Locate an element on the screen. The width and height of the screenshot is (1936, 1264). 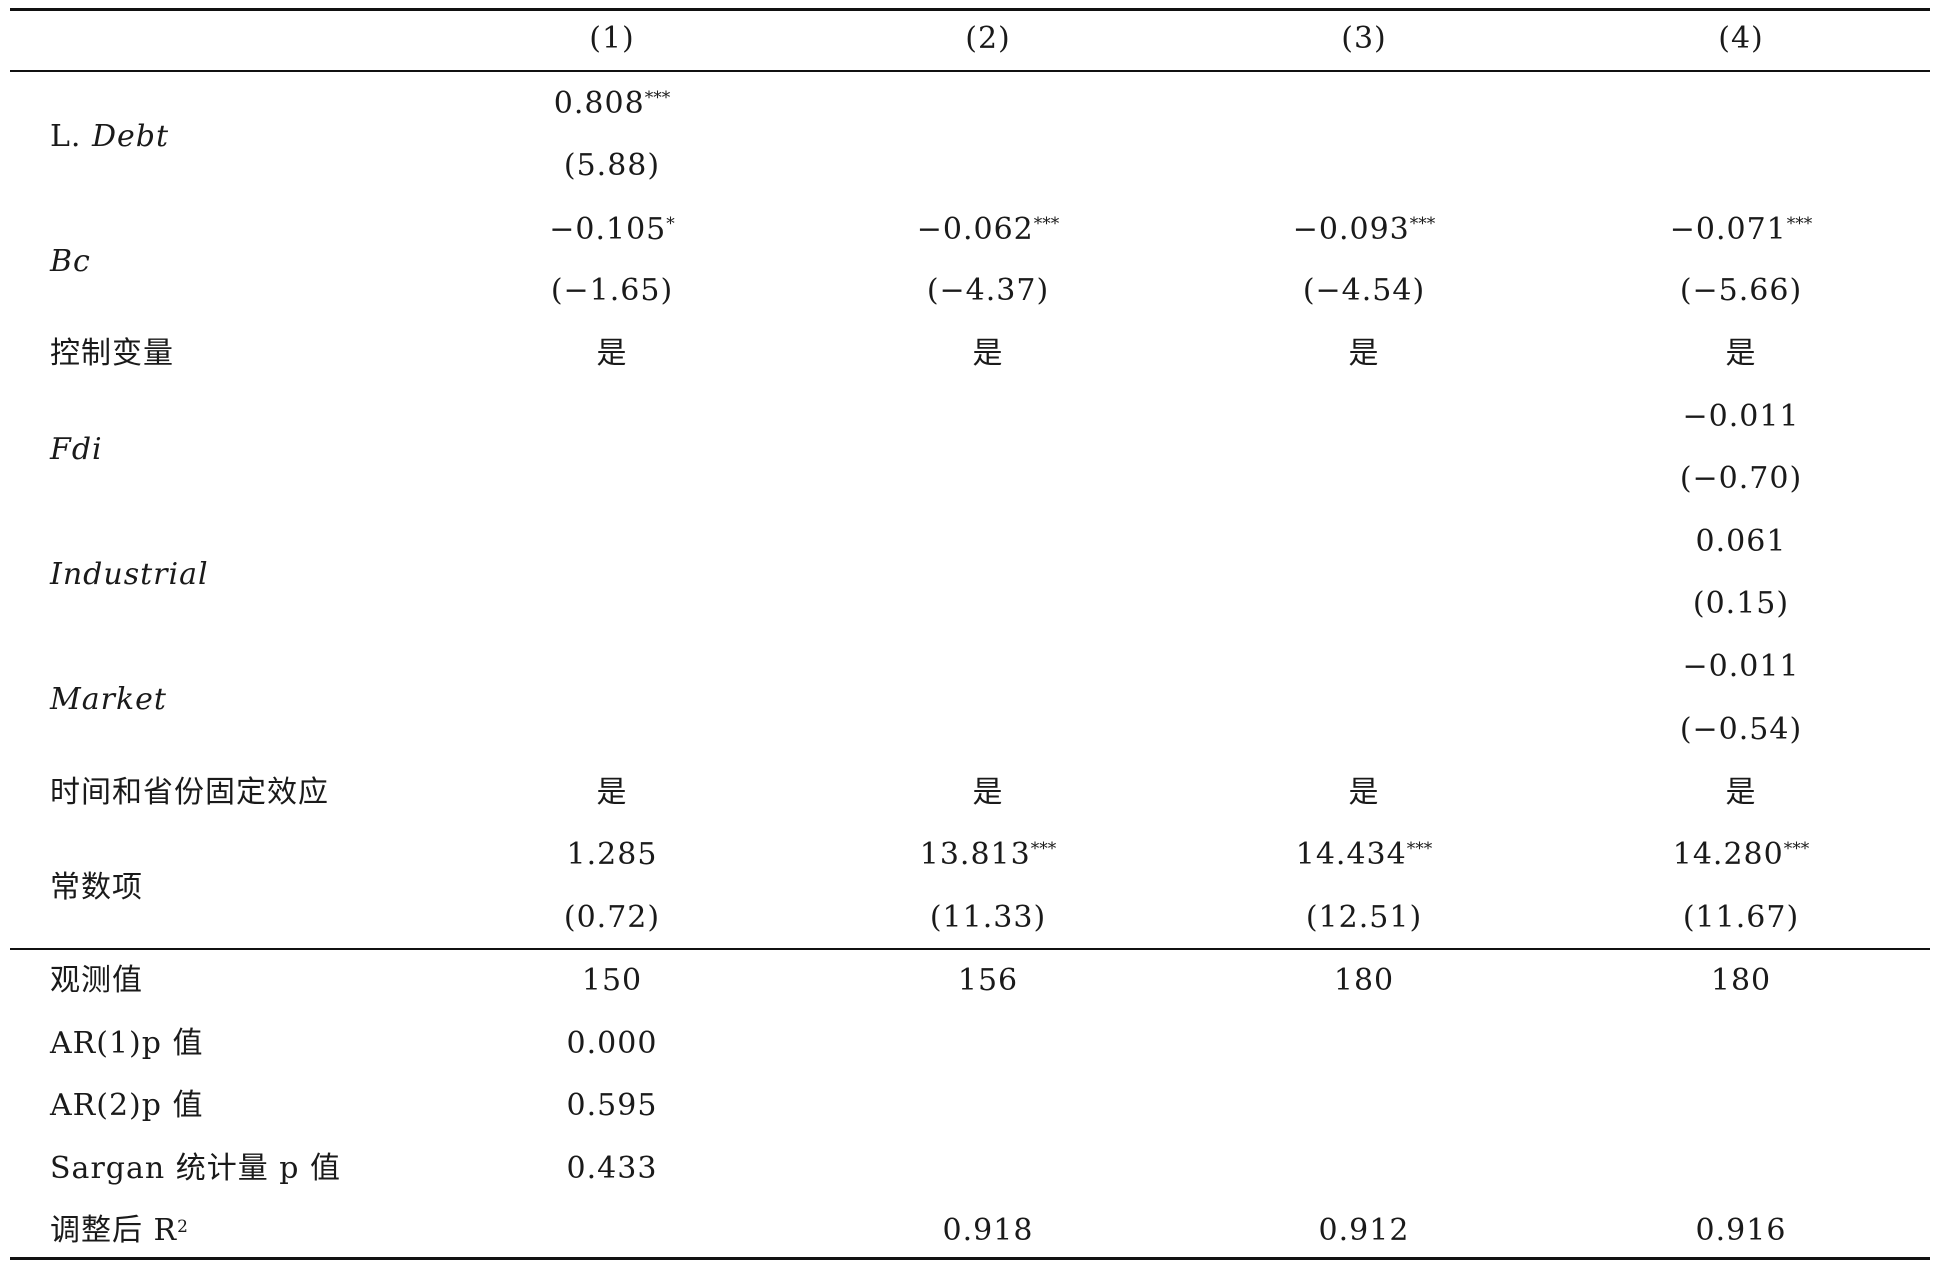
tstat-industrial-4: (0.15) is located at coordinates (1741, 603).